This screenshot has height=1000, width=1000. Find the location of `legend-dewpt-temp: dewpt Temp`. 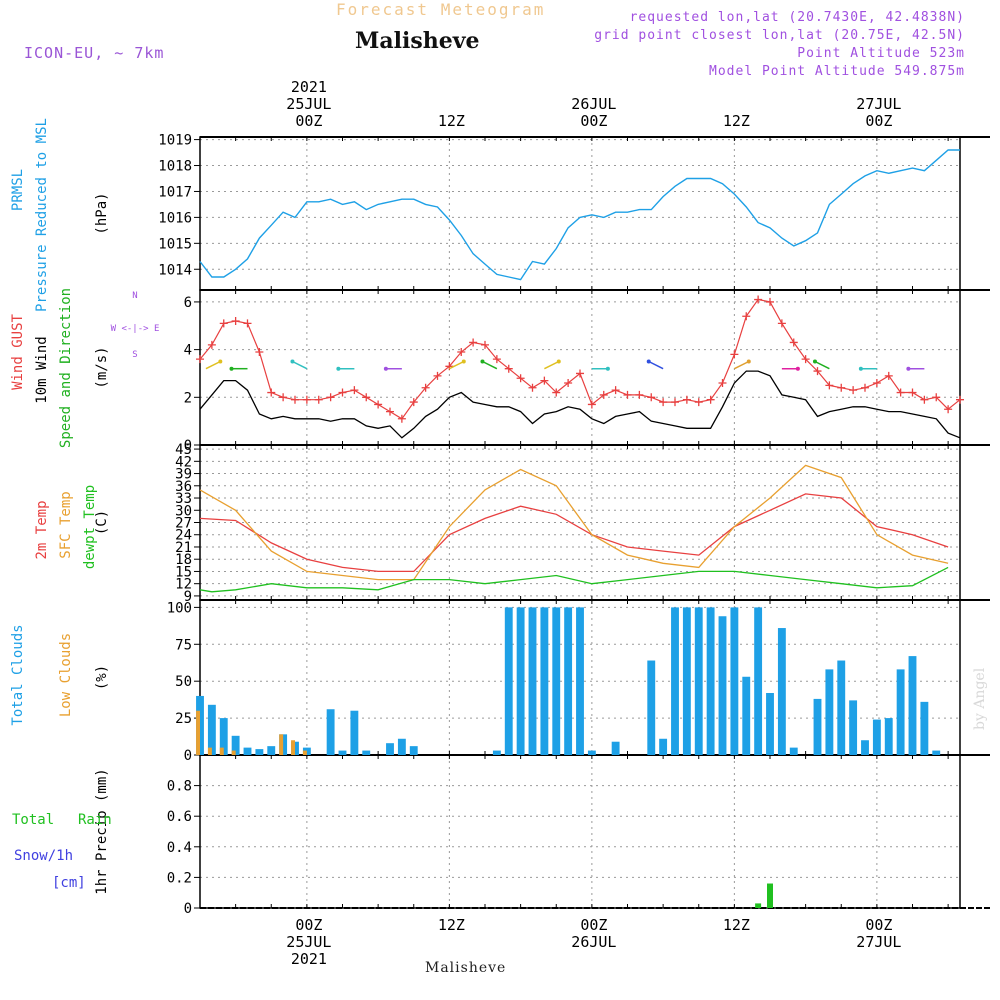

legend-dewpt-temp: dewpt Temp is located at coordinates (90, 527).